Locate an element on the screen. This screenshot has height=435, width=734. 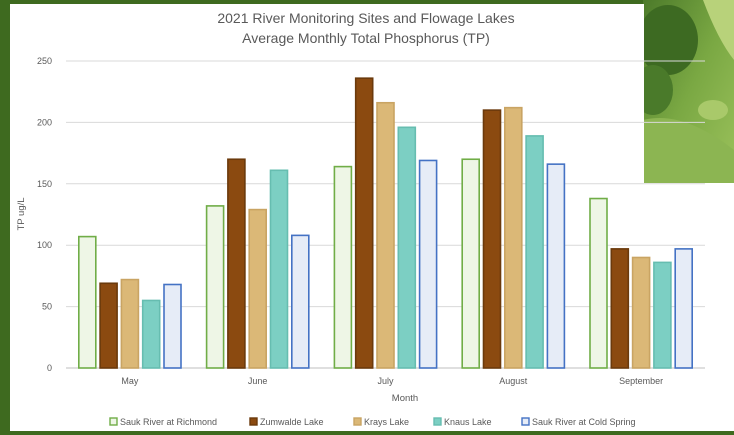
legend-label: Knaus Lake is located at coordinates (468, 422).